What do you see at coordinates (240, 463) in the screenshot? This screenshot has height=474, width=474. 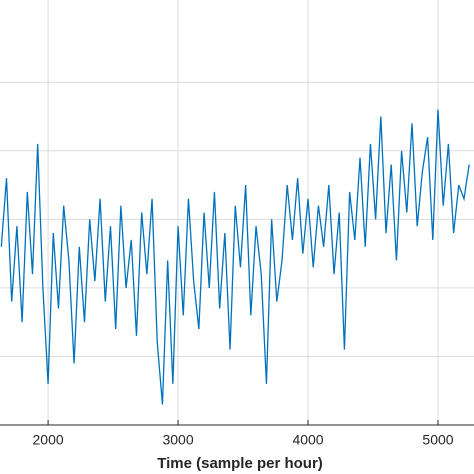 I see `x-axis-label: Time (sample per hour)` at bounding box center [240, 463].